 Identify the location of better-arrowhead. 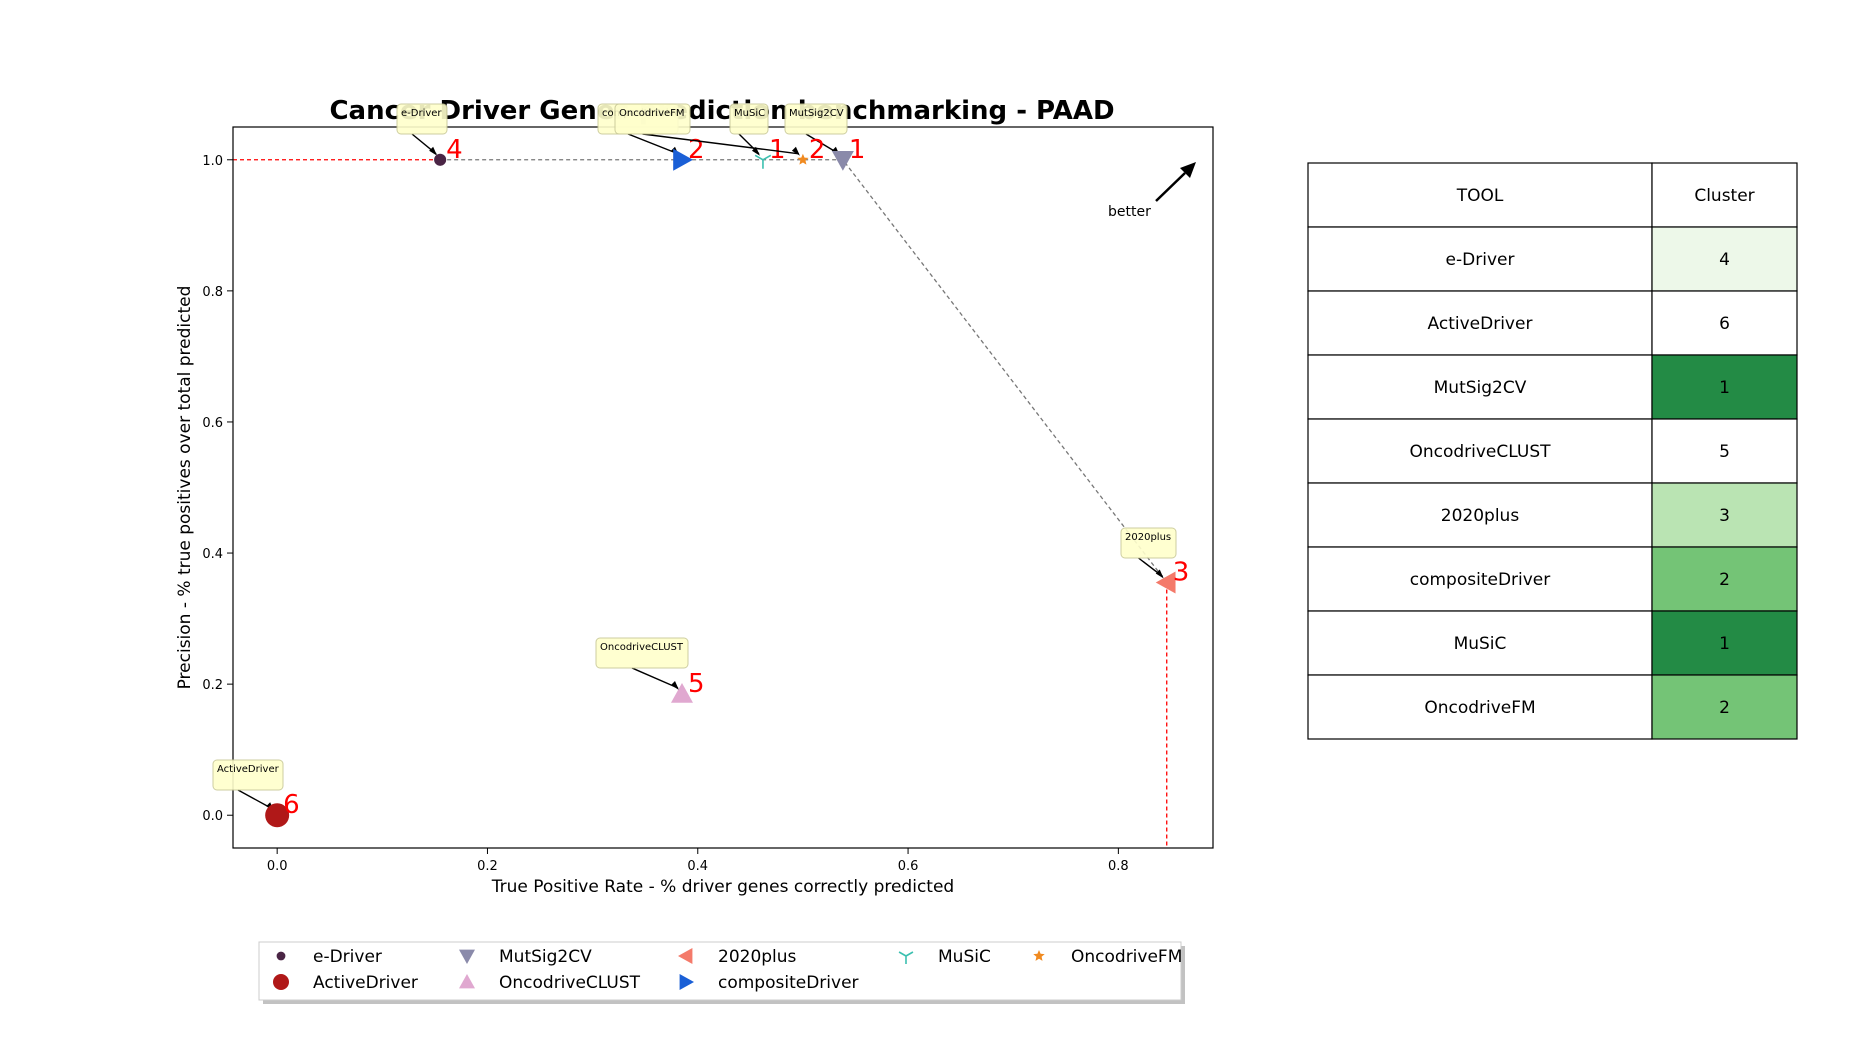
(1188, 170).